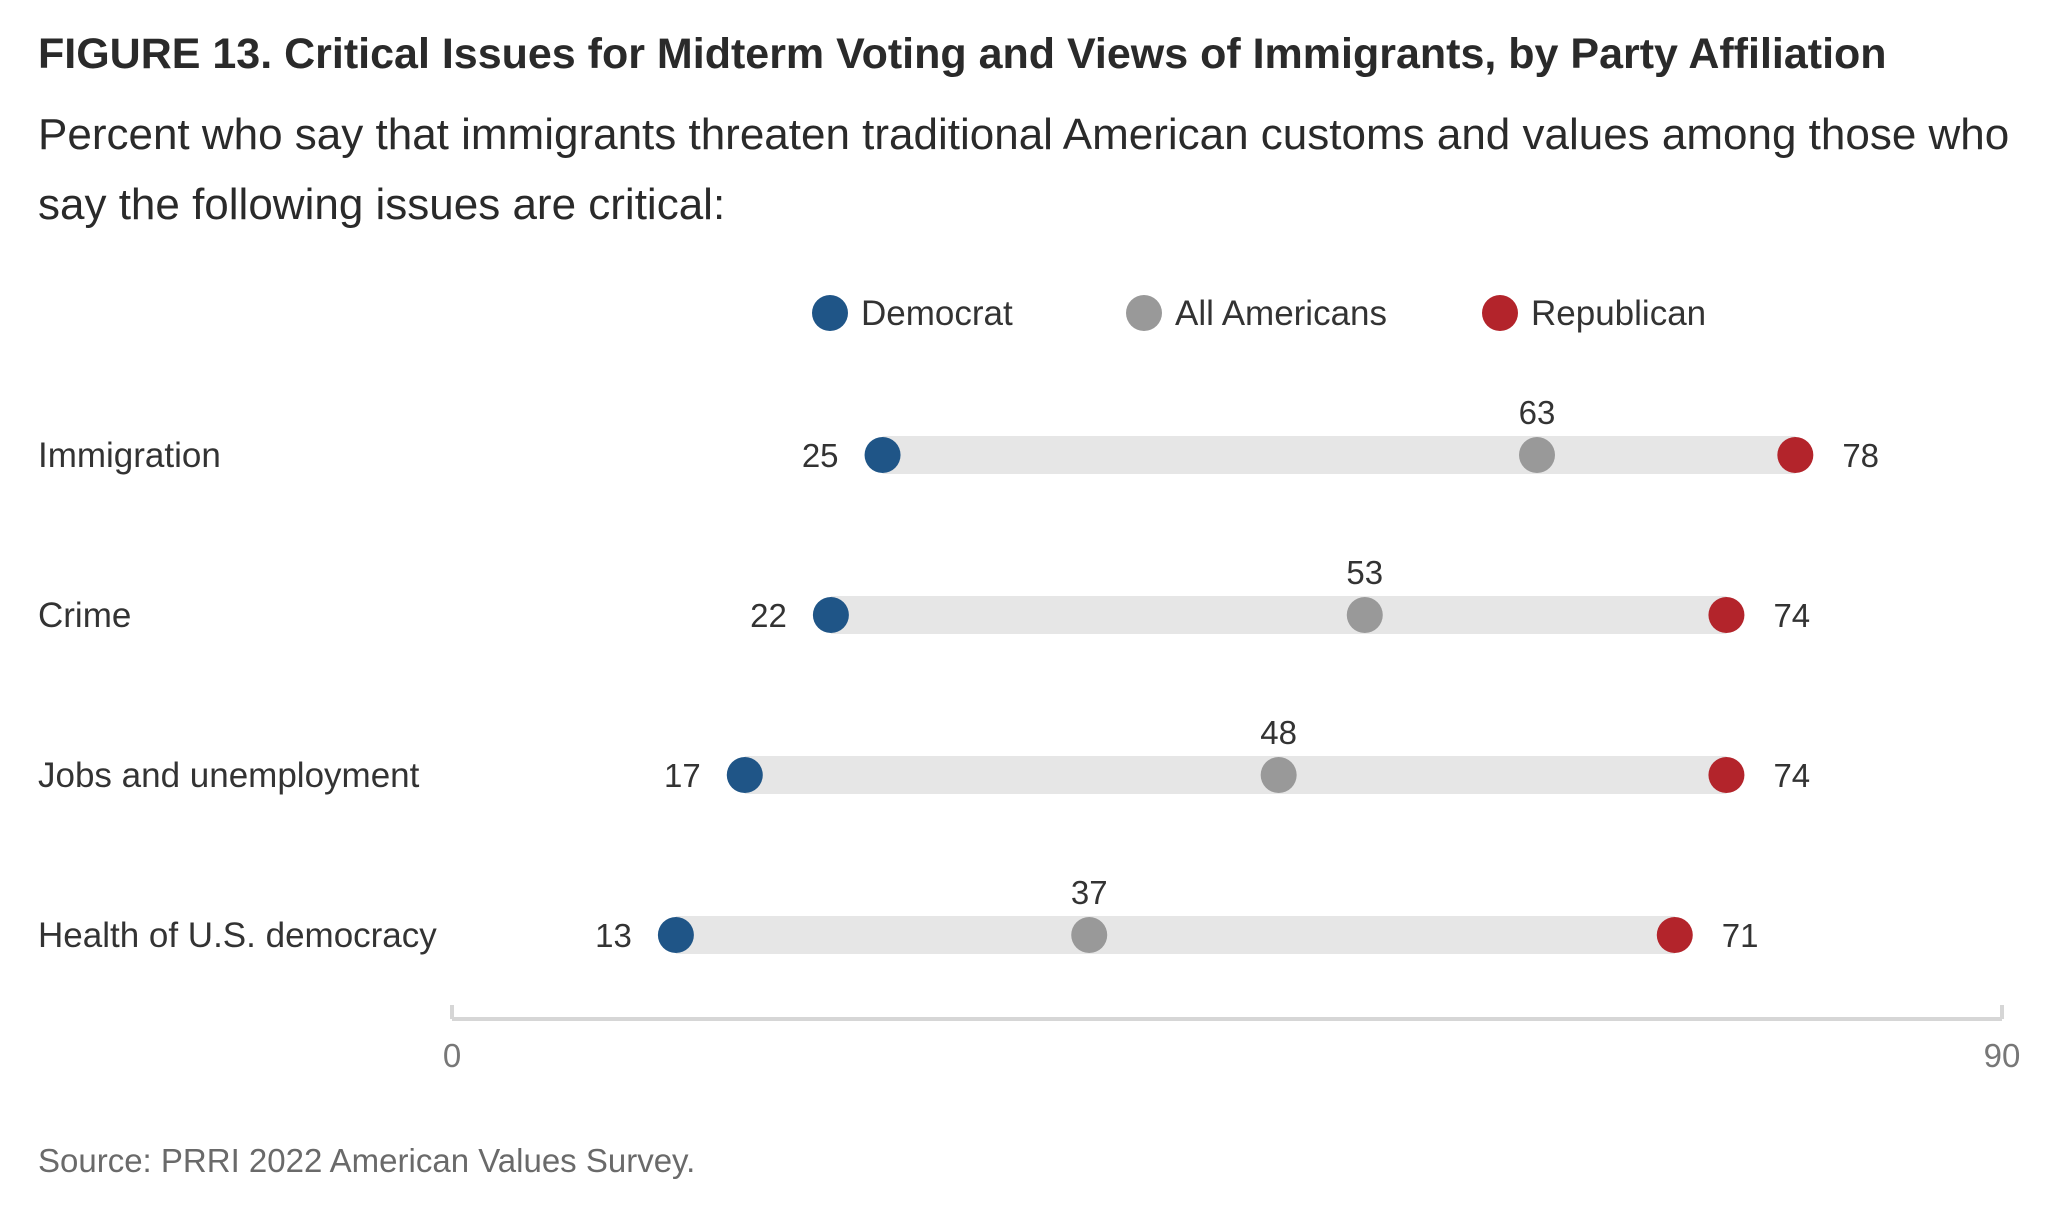 Image resolution: width=2064 pixels, height=1209 pixels. What do you see at coordinates (452, 1055) in the screenshot?
I see `x-tick-label: 0` at bounding box center [452, 1055].